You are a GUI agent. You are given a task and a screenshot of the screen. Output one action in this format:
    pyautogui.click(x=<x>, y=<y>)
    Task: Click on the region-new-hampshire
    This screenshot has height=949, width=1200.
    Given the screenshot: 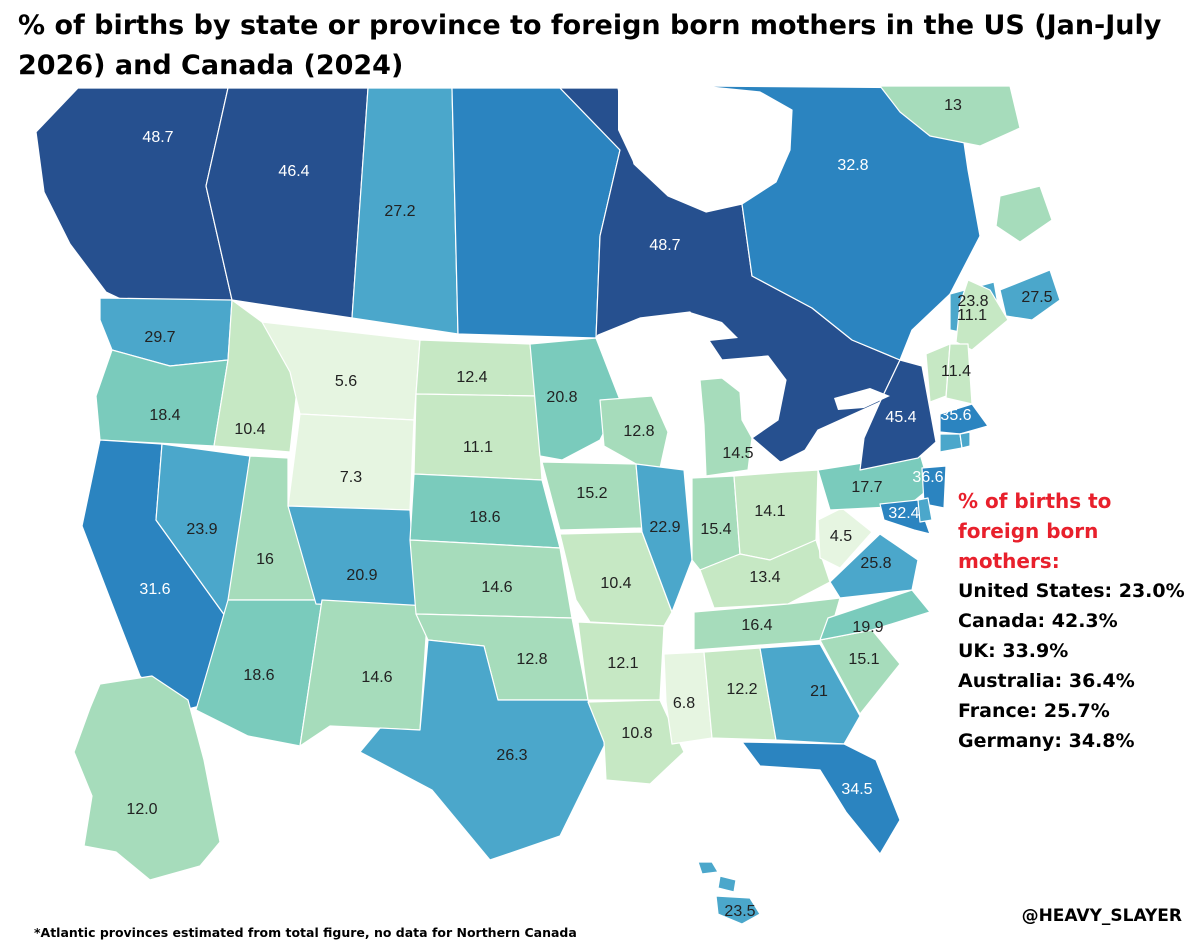 What is the action you would take?
    pyautogui.click(x=959, y=374)
    